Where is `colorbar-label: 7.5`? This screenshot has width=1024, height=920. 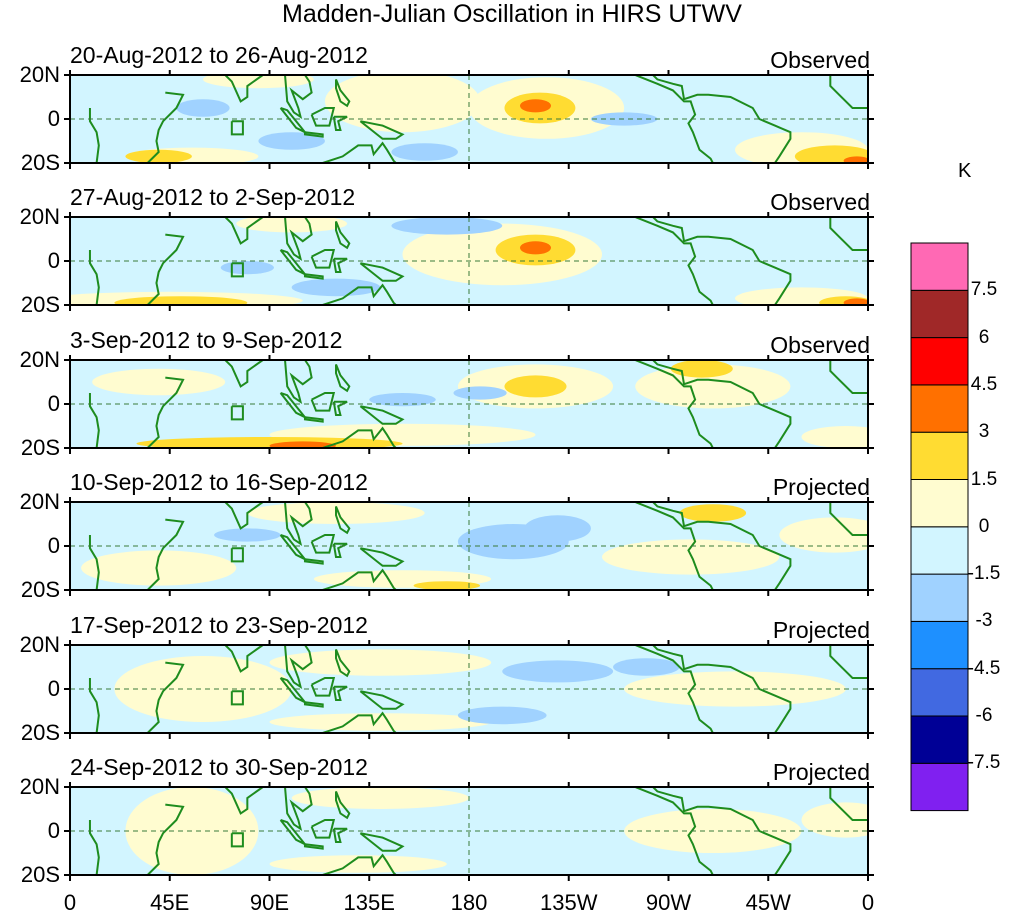
colorbar-label: 7.5 is located at coordinates (984, 290).